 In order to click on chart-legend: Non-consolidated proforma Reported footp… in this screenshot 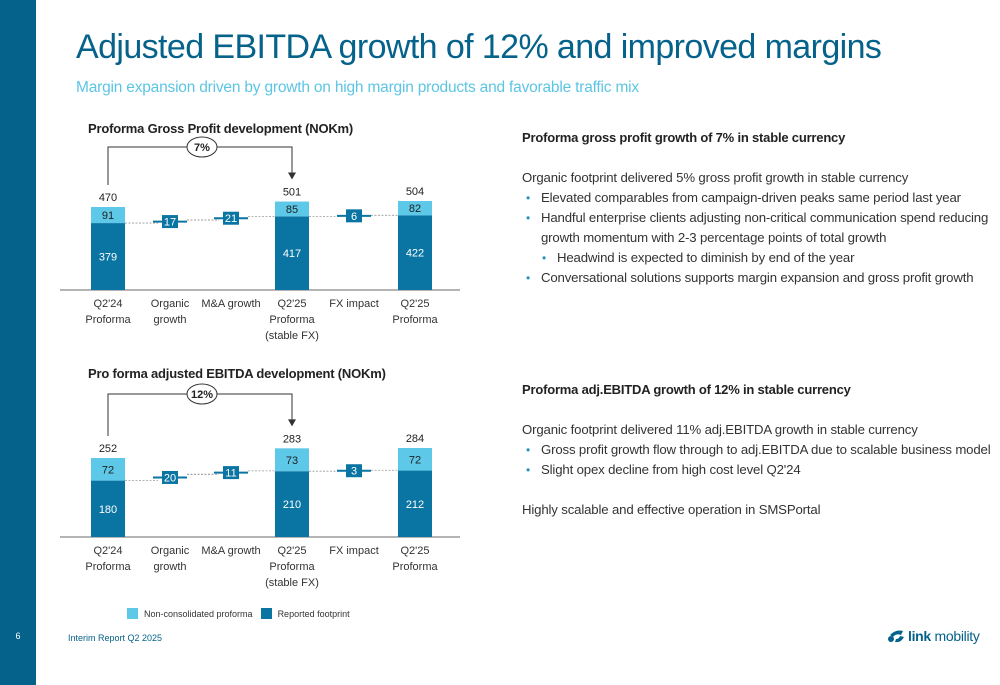, I will do `click(242, 613)`.